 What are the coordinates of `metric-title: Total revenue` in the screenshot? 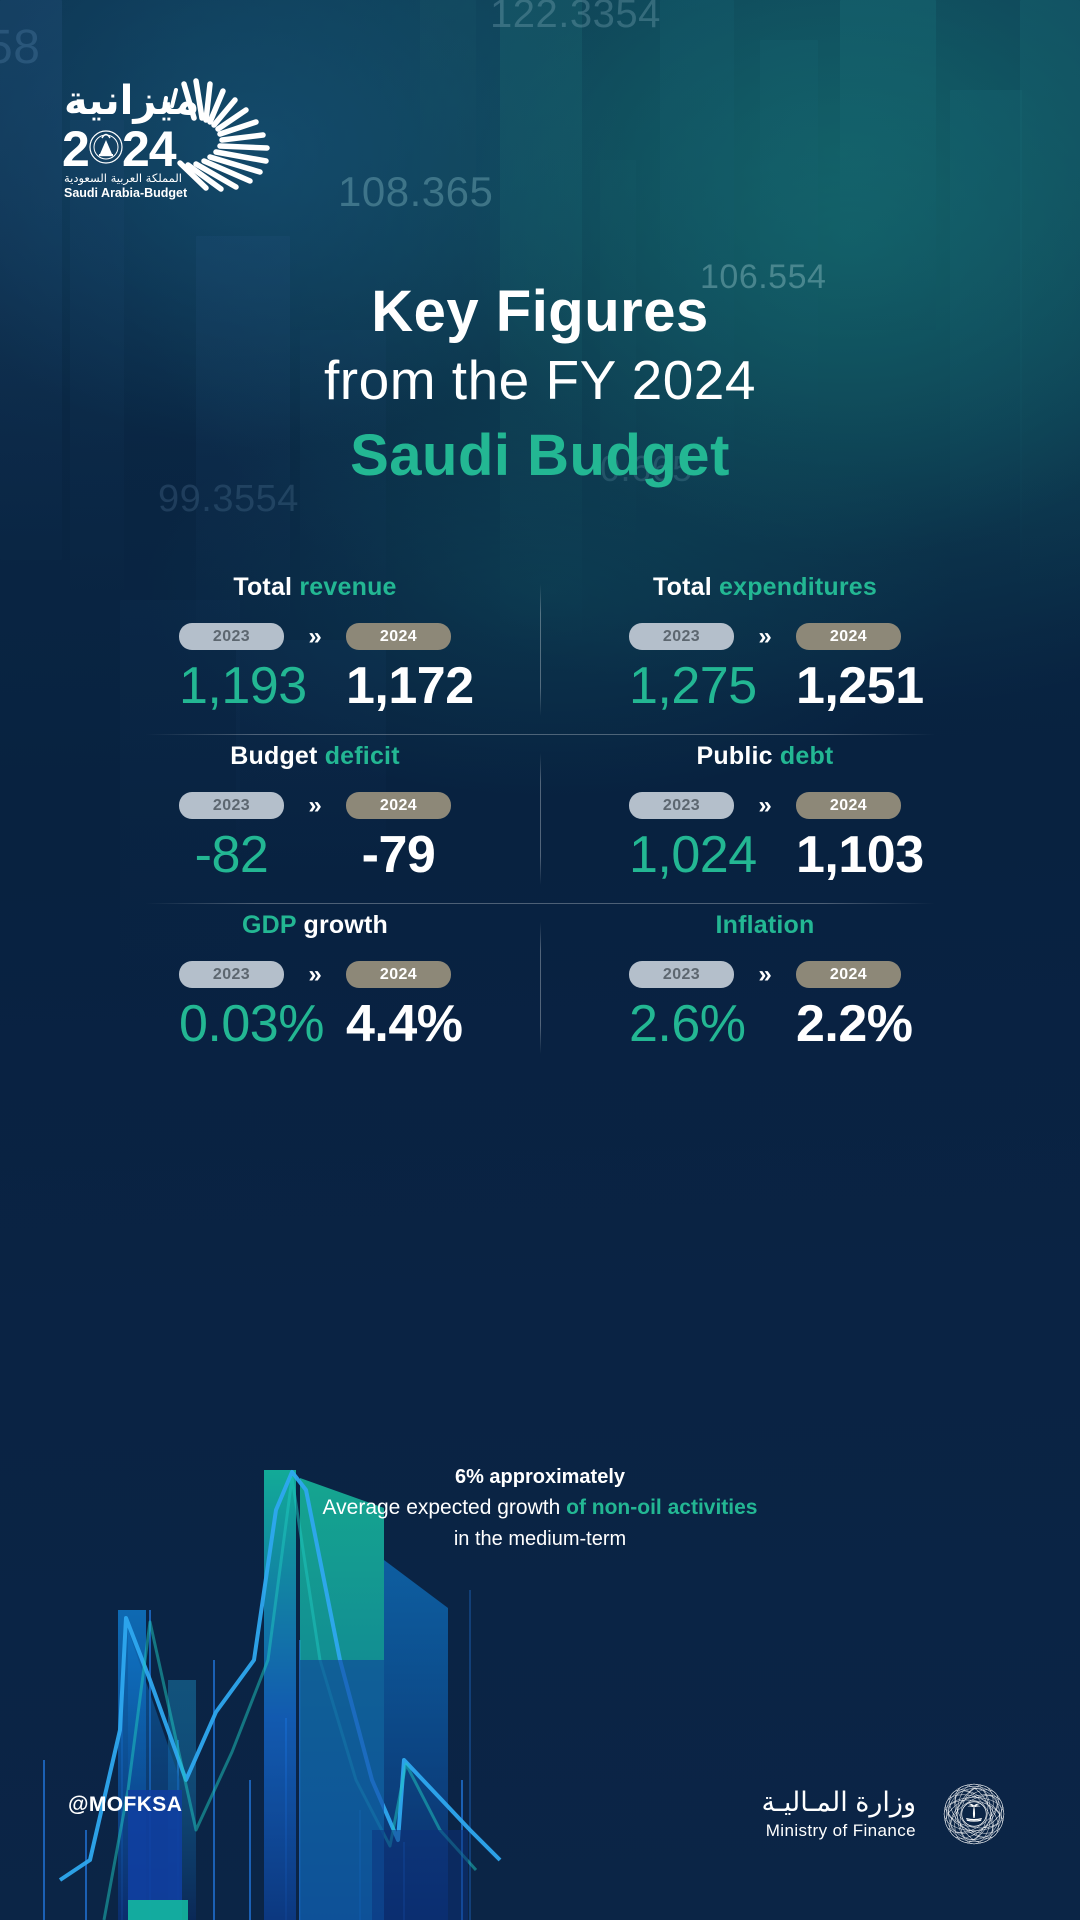 It's located at (315, 587).